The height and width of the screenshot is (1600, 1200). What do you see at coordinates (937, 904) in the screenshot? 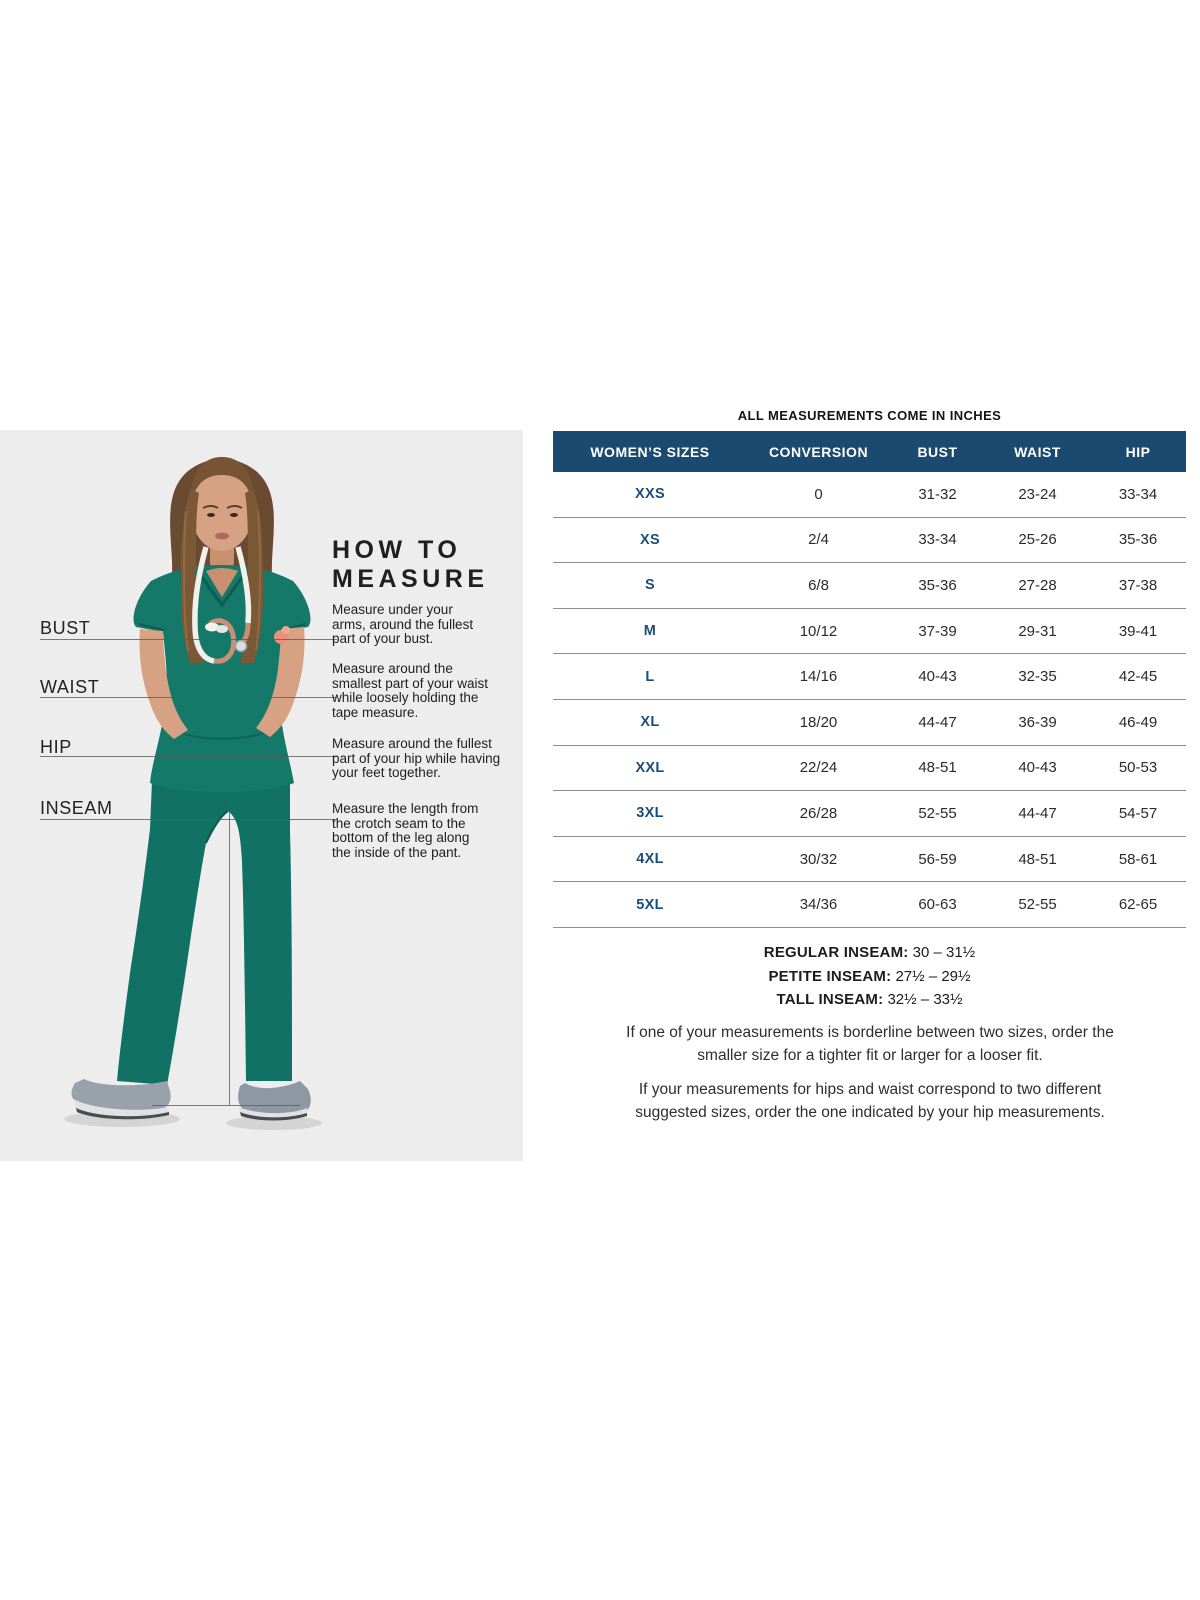
I see `cell-bust: 60-63` at bounding box center [937, 904].